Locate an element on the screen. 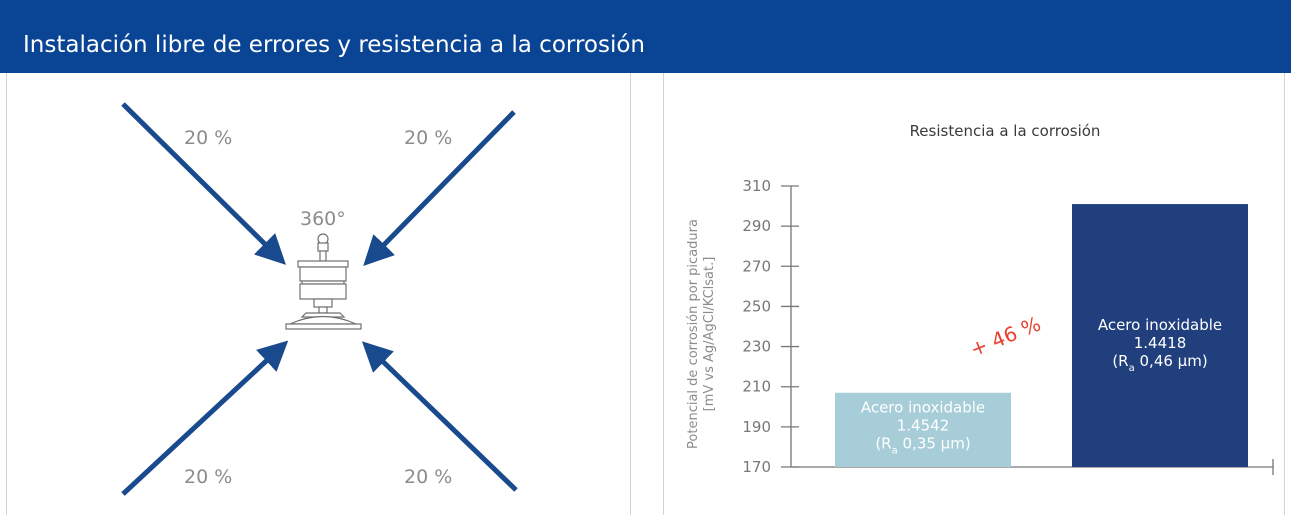  panel-divider is located at coordinates (630, 294).